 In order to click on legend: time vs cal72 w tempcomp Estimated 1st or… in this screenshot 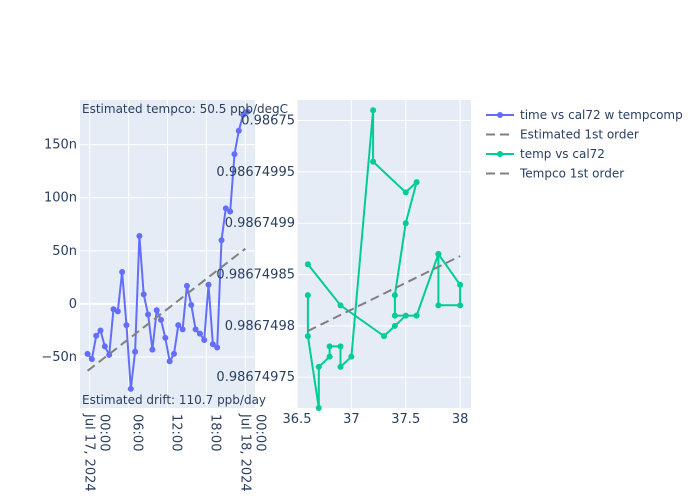, I will do `click(584, 144)`.